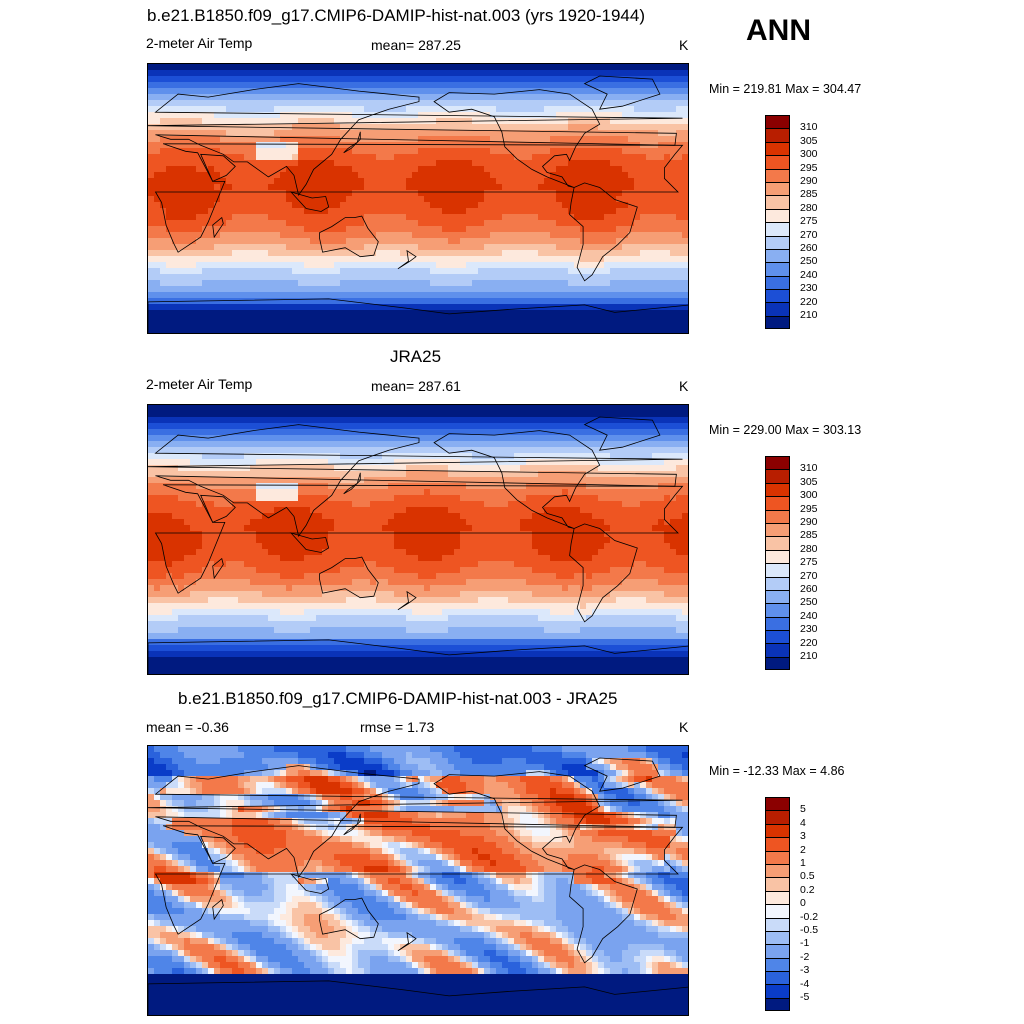  What do you see at coordinates (778, 30) in the screenshot?
I see `season-label: ANN` at bounding box center [778, 30].